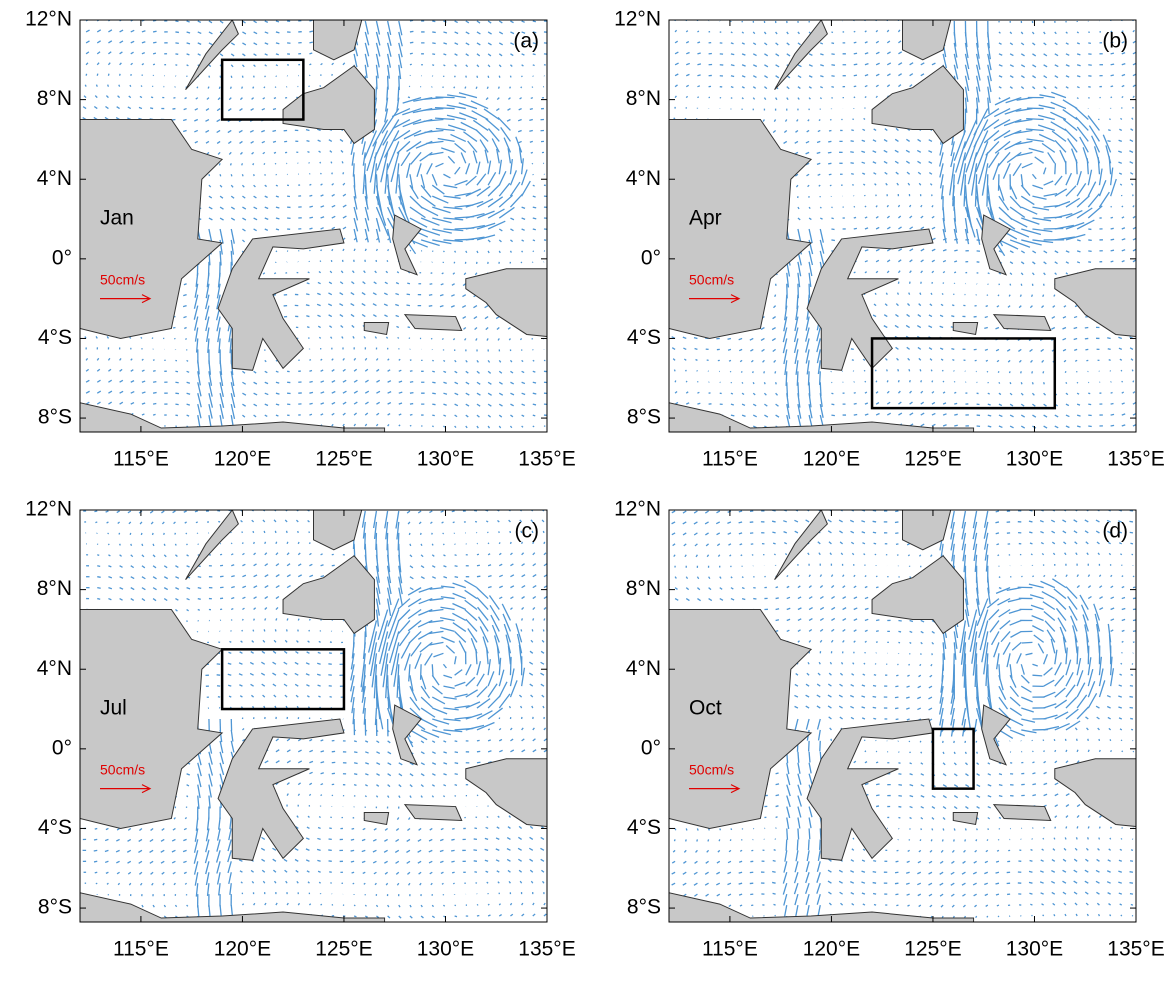 This screenshot has height=982, width=1176. Describe the element at coordinates (445, 949) in the screenshot. I see `x-tick-label: 130°E` at that location.